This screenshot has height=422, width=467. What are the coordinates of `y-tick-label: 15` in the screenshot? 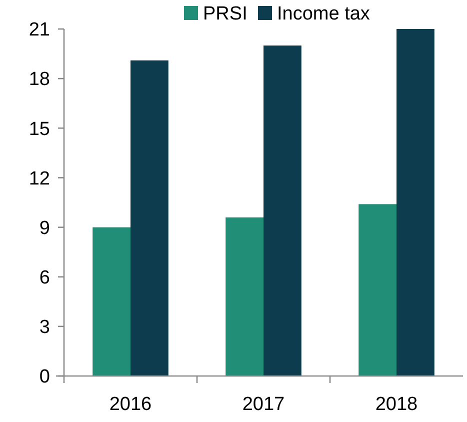 It's located at (39, 129).